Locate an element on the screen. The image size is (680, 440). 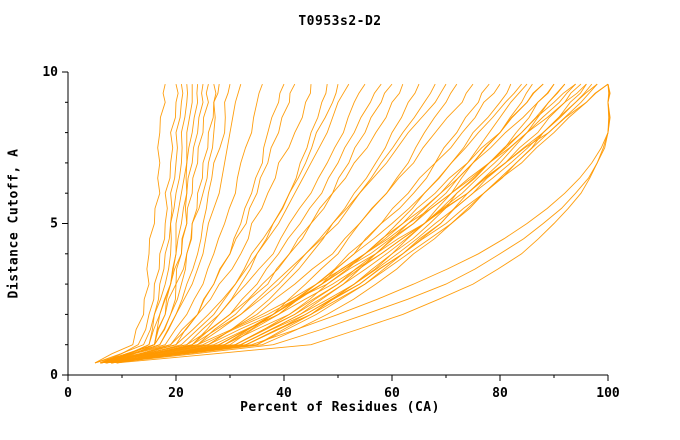
x-axis-label: Percent of Residues (CA) is located at coordinates (340, 407).